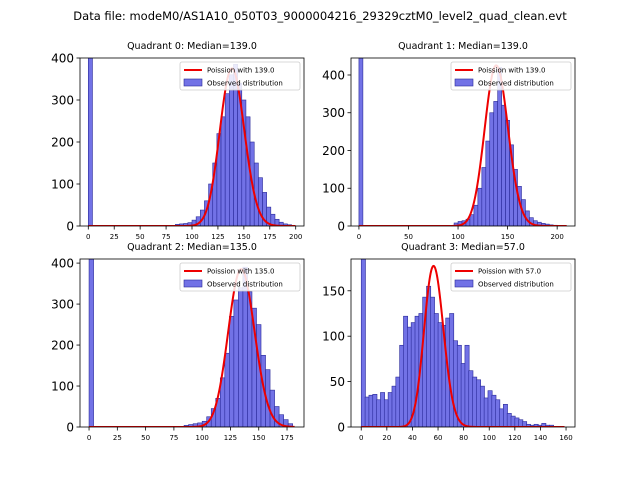 This screenshot has height=480, width=640. I want to click on quadrant-3-legend-box, so click(511, 277).